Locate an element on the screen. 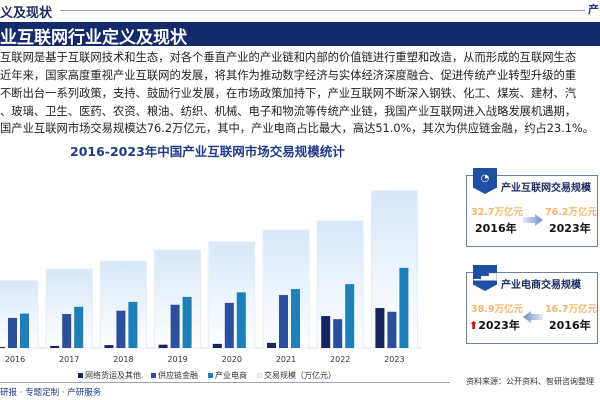 The image size is (600, 400). card-title: 产业互联网交易规模 is located at coordinates (546, 188).